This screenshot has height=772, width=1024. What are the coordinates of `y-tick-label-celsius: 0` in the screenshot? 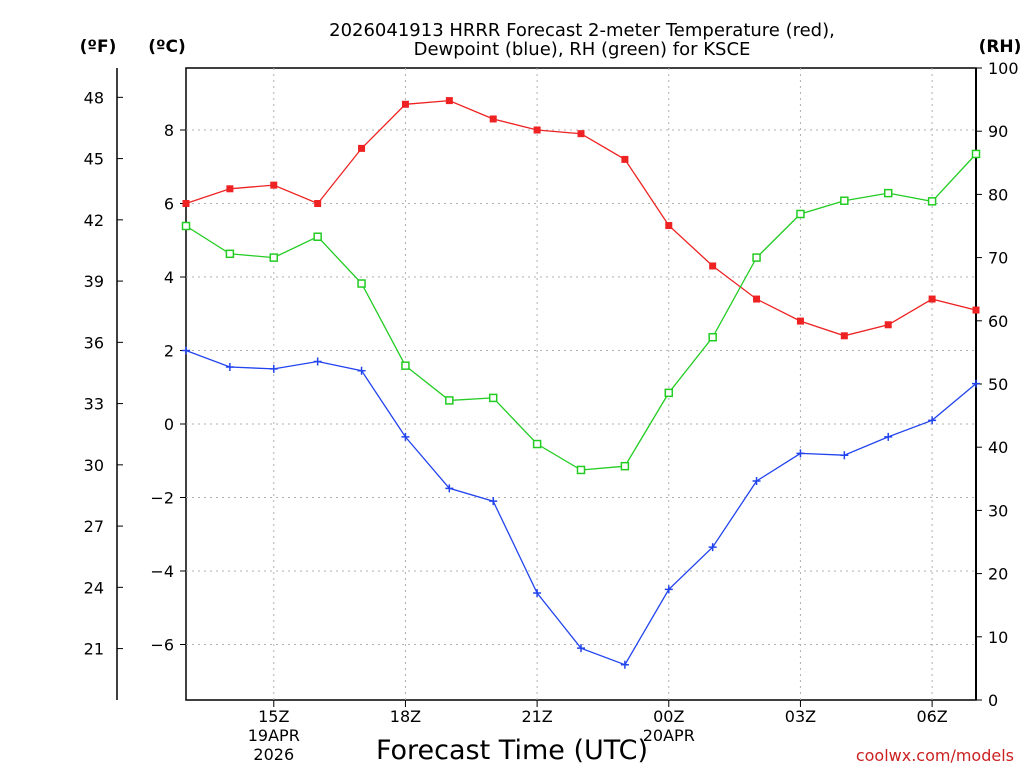 It's located at (169, 424).